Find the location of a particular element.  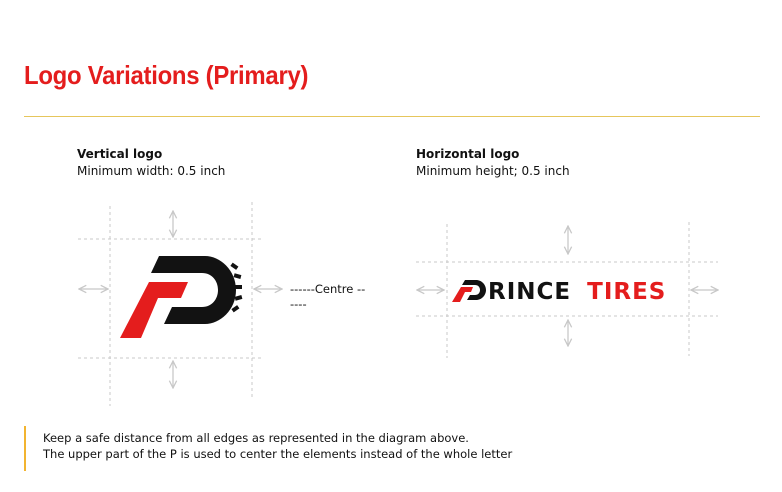

horizontal-logo-spec: Horizontal logo Minimum height; 0.5 inch is located at coordinates (493, 163).